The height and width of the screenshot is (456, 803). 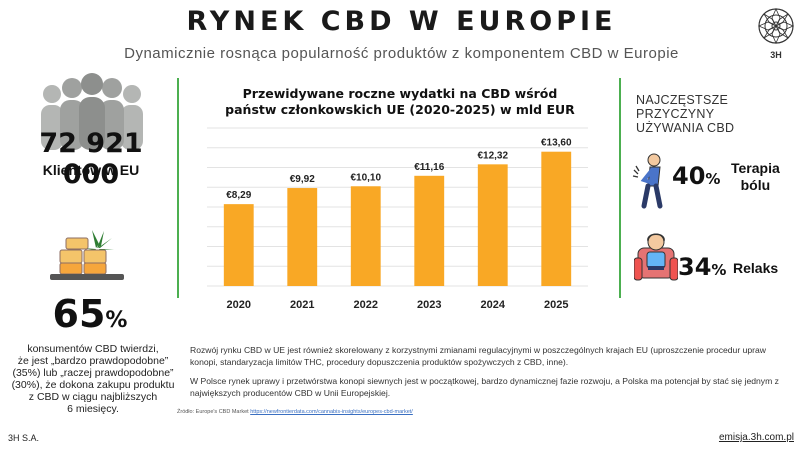 I want to click on percent-desc-line: (35%) lub „raczej prawdopodobne”, so click(x=93, y=373).